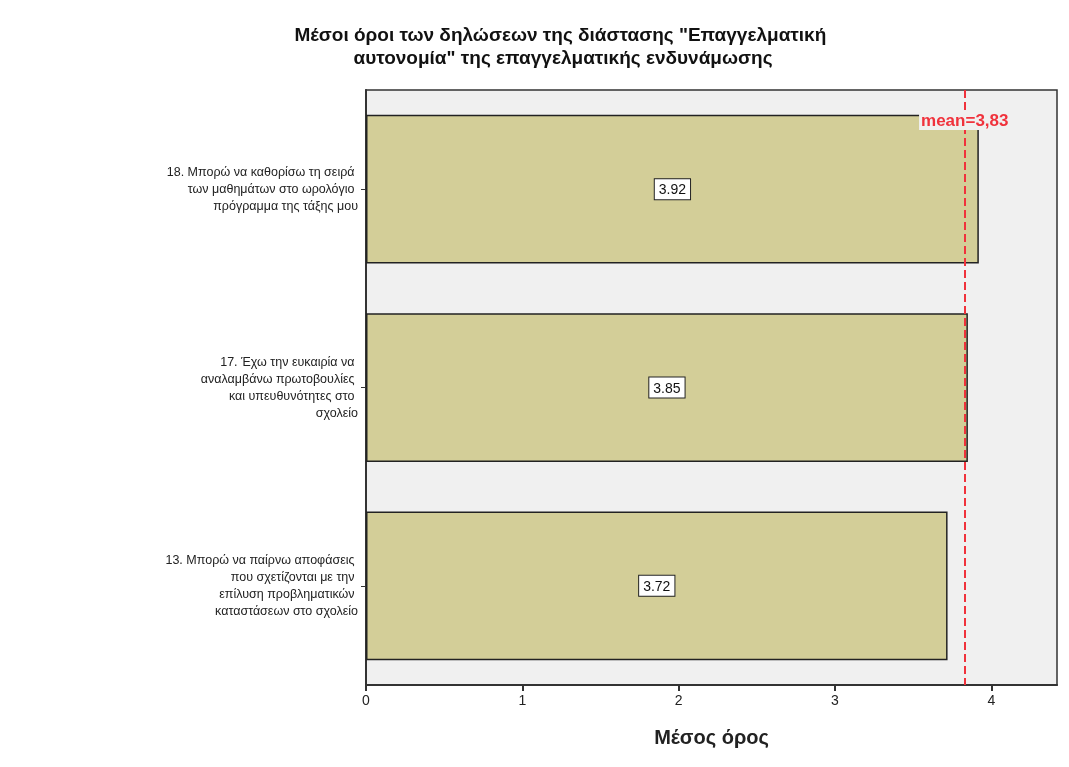 This screenshot has height=767, width=1069. What do you see at coordinates (563, 46) in the screenshot?
I see `chart-title: Μέσοι όροι των δηλώσεων της διάστασης "Επαγγελματική αυτονομία" της επαγγελματικής ενδυνάμωσης` at bounding box center [563, 46].